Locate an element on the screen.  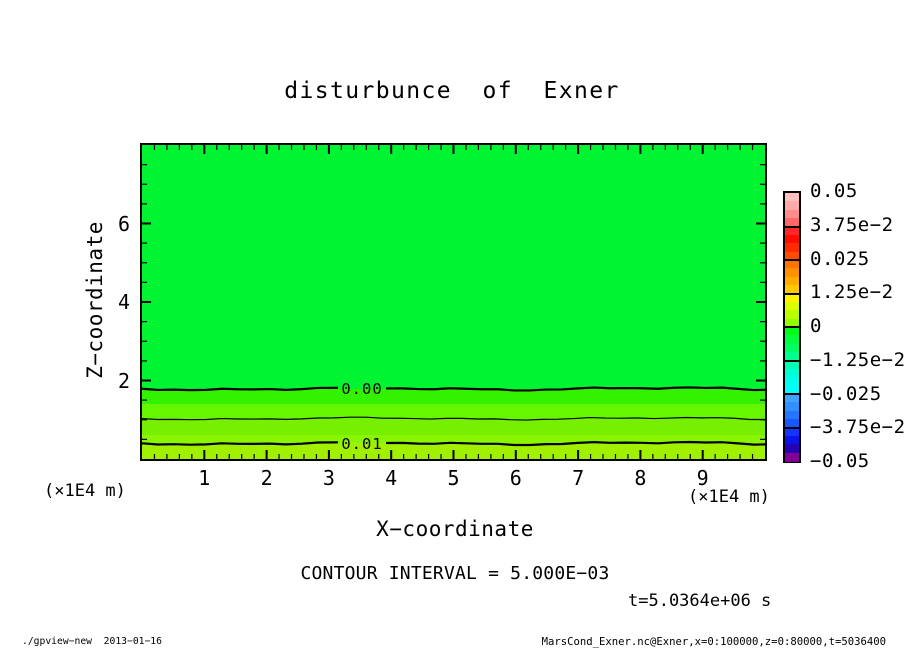
y-tick-label-6: 6 is located at coordinates (123, 223).